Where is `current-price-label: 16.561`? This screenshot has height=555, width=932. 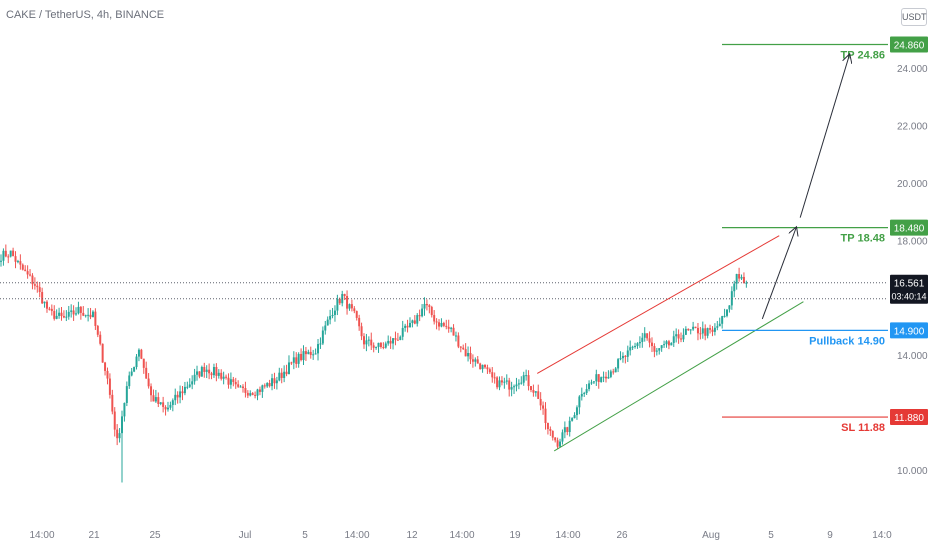 current-price-label: 16.561 is located at coordinates (909, 284).